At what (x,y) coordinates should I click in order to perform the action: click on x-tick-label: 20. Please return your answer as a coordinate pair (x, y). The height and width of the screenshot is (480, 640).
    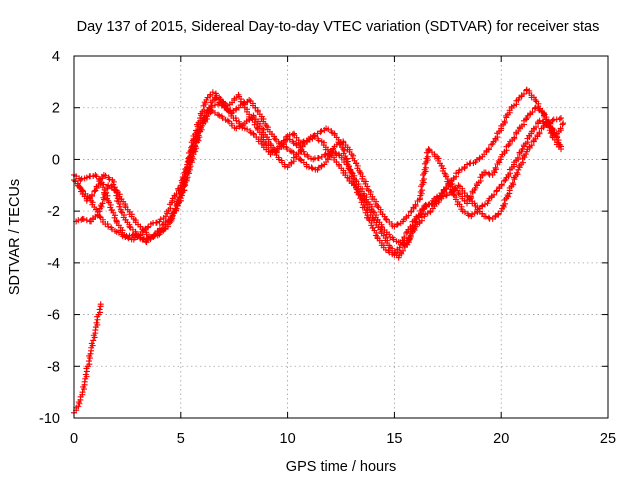
    Looking at the image, I should click on (501, 439).